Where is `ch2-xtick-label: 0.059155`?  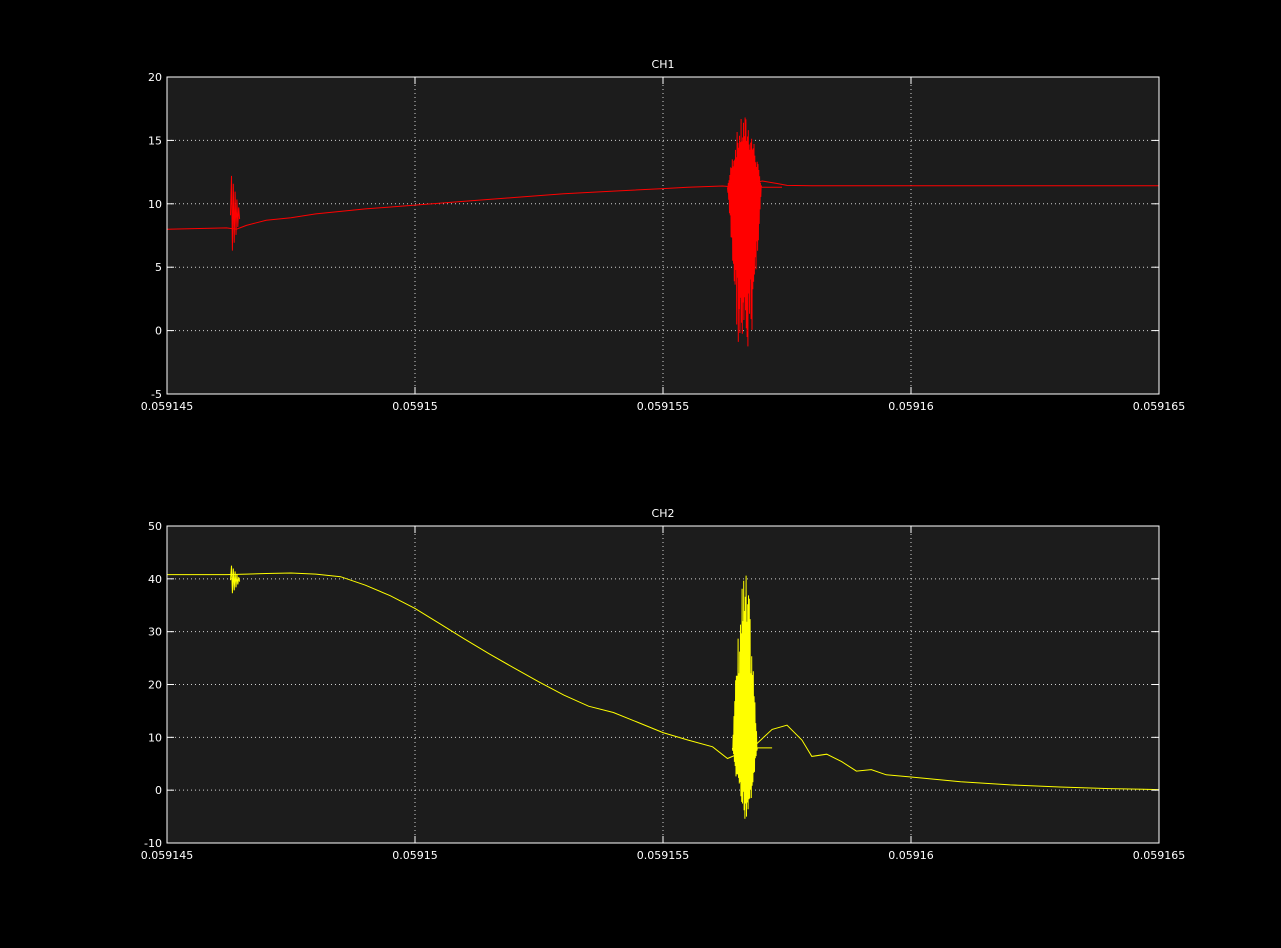
ch2-xtick-label: 0.059155 is located at coordinates (663, 855).